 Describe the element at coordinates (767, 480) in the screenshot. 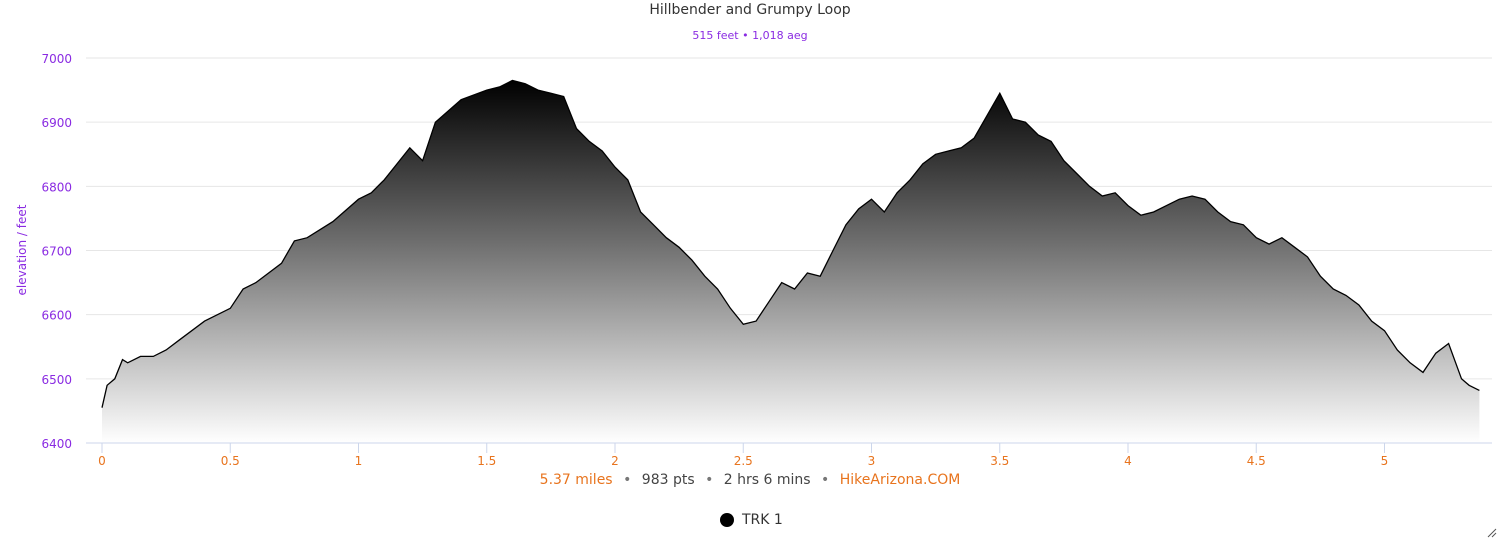

I see `duration-text: 2 hrs 6 mins` at that location.